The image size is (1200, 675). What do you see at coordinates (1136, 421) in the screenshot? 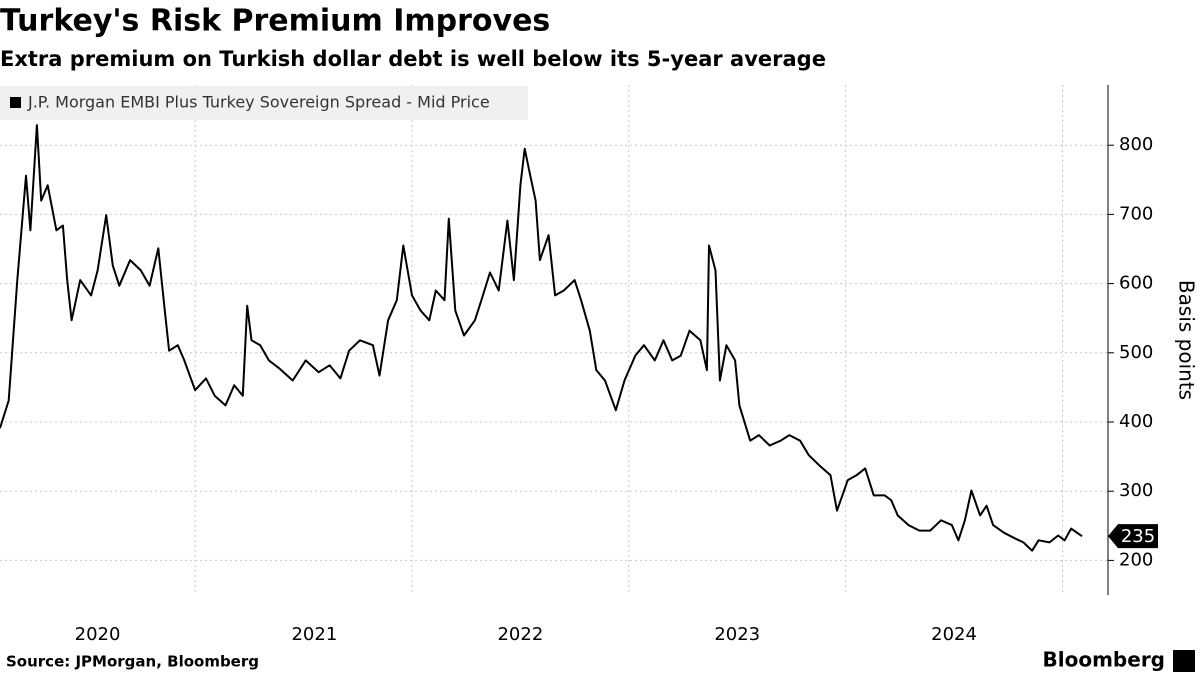
I see `y-tick-label: 400` at bounding box center [1136, 421].